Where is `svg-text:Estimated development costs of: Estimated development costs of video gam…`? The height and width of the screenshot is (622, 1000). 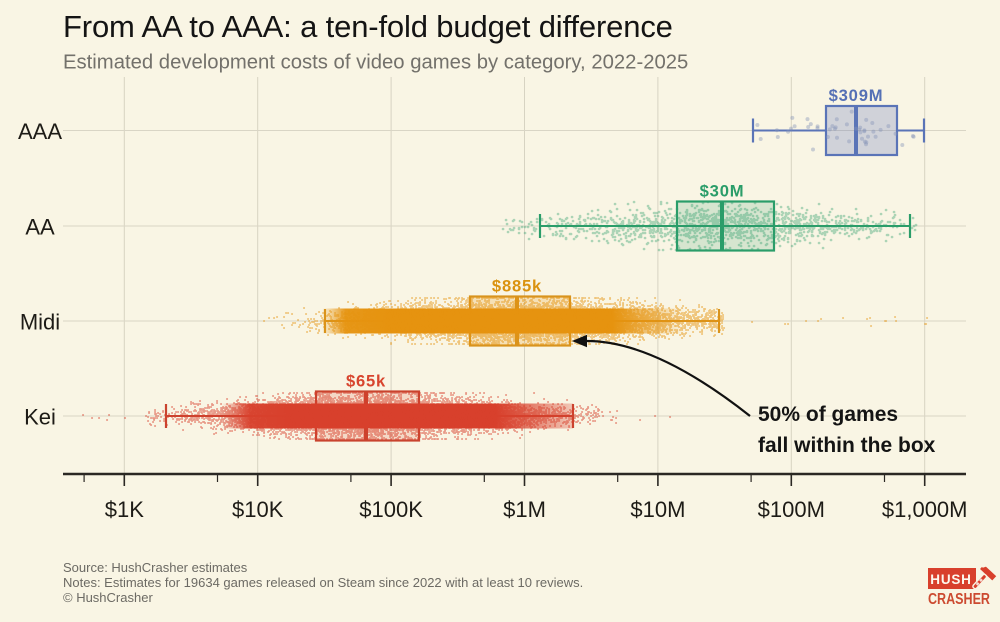 svg-text:Estimated development costs of: Estimated development costs of video gam… is located at coordinates (375, 63).